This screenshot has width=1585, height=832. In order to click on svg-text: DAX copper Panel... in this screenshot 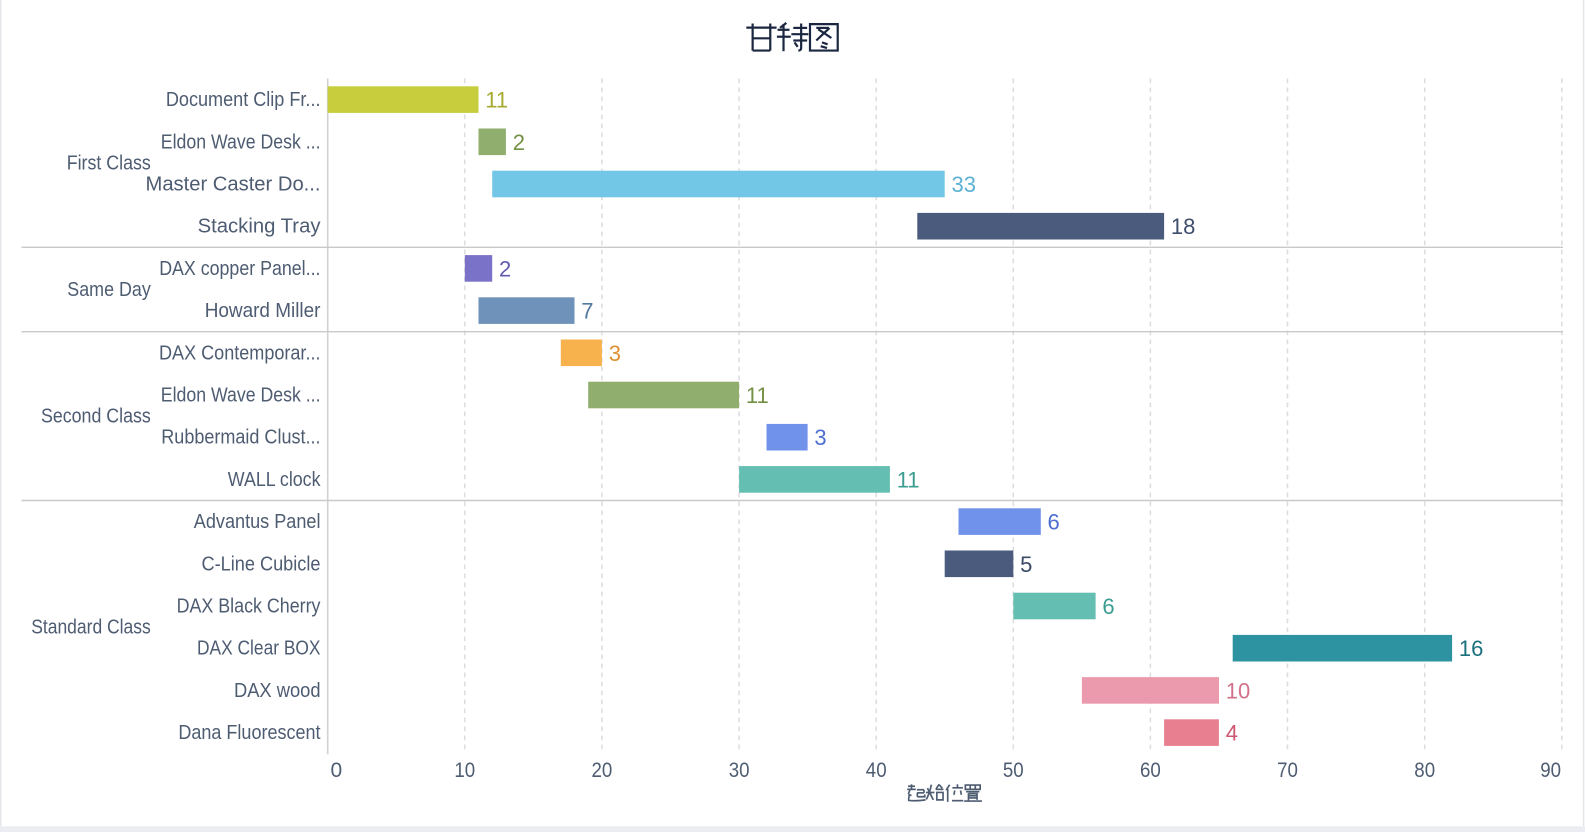, I will do `click(239, 269)`.